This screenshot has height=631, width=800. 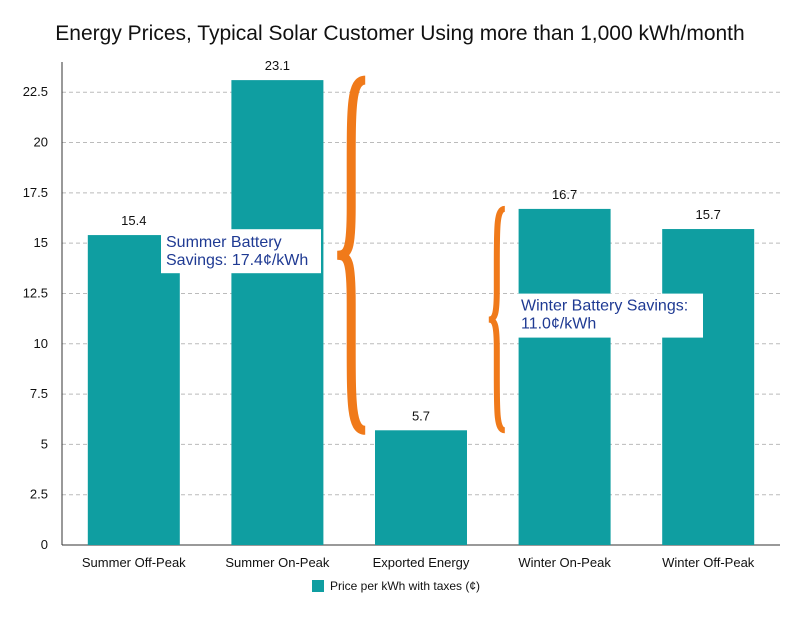 What do you see at coordinates (351, 255) in the screenshot?
I see `summer-savings-brace` at bounding box center [351, 255].